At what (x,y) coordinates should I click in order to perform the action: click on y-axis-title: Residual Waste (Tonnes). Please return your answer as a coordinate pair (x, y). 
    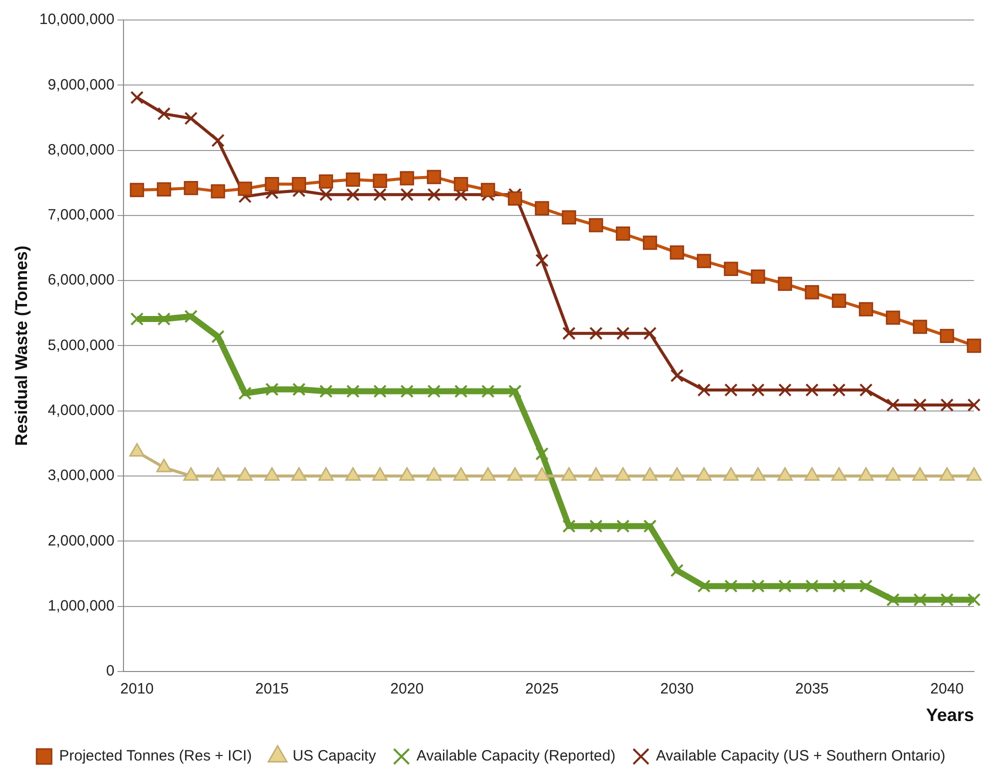
    Looking at the image, I should click on (21, 346).